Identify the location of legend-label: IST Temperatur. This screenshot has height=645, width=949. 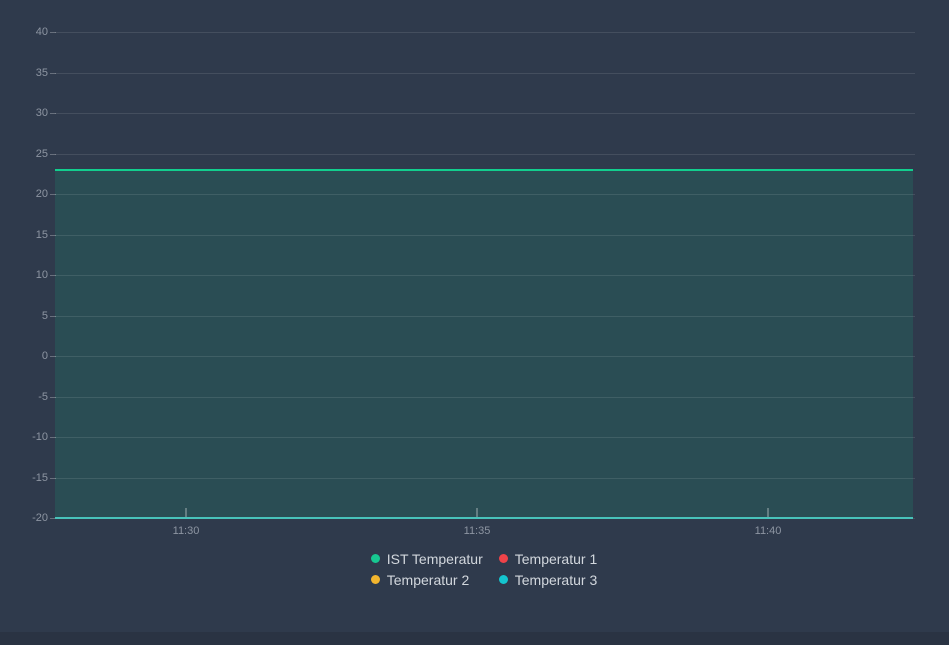
(434, 558).